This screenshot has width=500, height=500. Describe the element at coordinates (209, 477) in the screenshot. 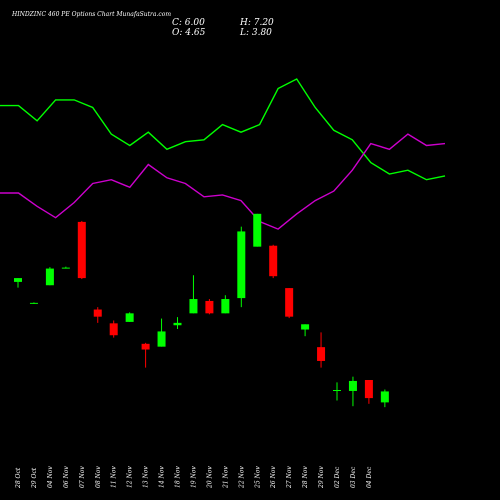

I see `x-tick-label: 20 Nov` at that location.